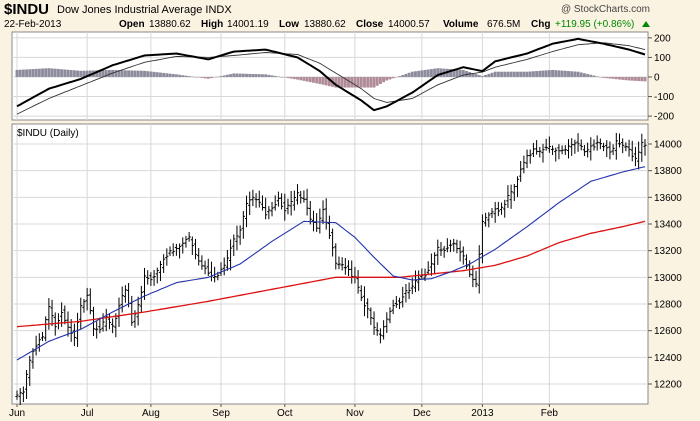  Describe the element at coordinates (17, 413) in the screenshot. I see `xtick-label: Jun` at that location.